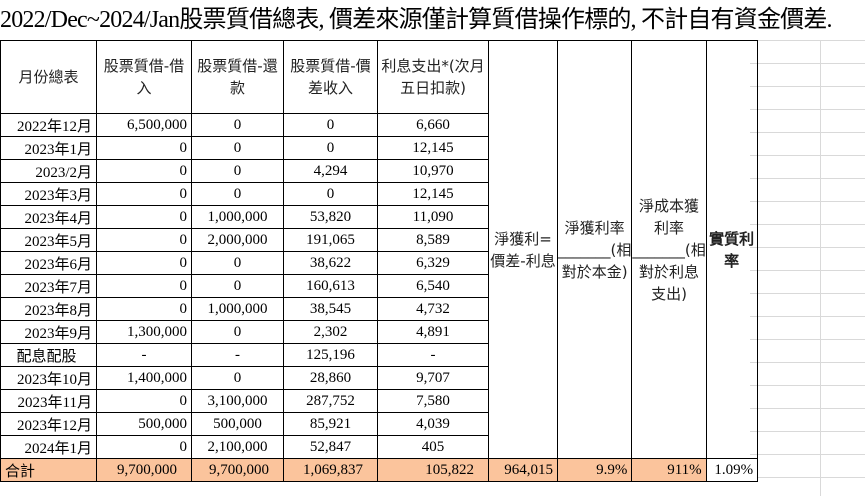 The width and height of the screenshot is (865, 496). I want to click on cell-month: 2023年11月, so click(48, 401).